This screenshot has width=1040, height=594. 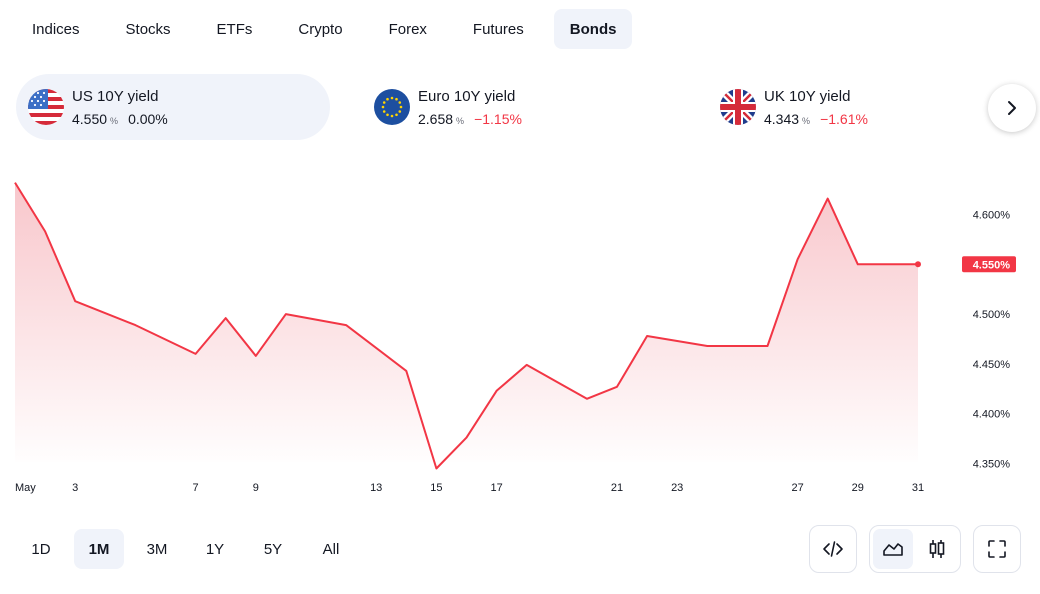 I want to click on x-tick-label: 7, so click(x=196, y=488).